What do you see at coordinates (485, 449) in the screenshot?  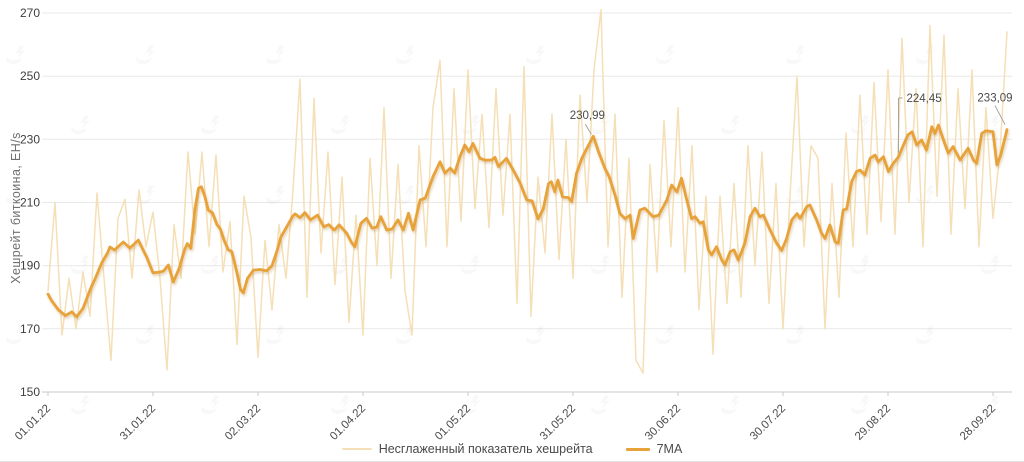 I see `legend-label-raw: Несглаженный показатель хешрейта` at bounding box center [485, 449].